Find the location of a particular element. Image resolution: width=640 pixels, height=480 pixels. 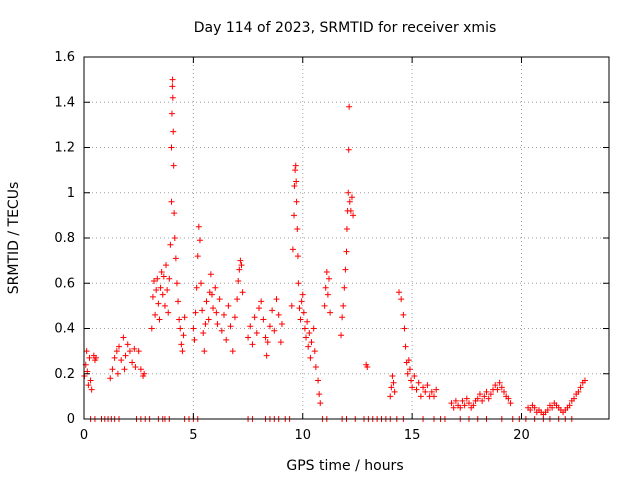

x-tick-label: 20 is located at coordinates (521, 435).